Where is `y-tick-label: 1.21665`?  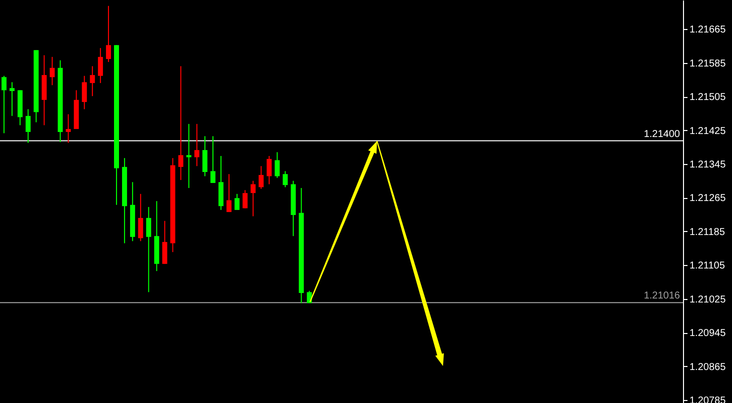
y-tick-label: 1.21665 is located at coordinates (708, 30).